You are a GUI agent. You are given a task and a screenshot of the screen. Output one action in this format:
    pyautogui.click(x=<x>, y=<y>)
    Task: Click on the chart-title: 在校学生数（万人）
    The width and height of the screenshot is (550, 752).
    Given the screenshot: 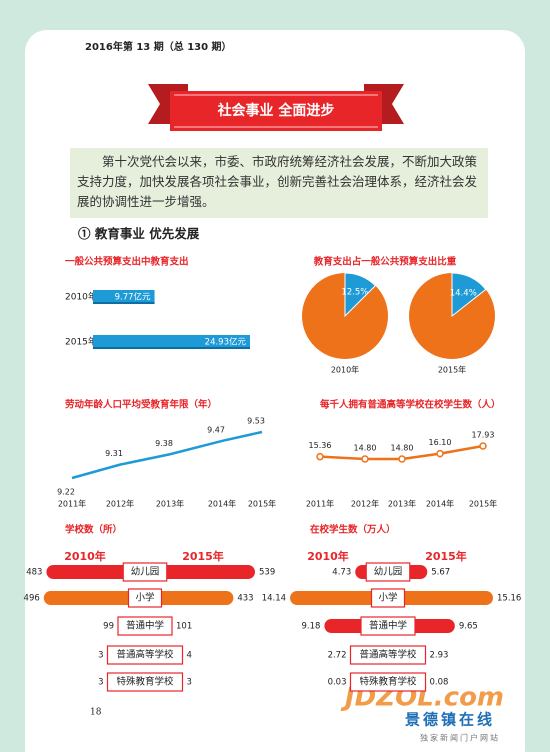 What is the action you would take?
    pyautogui.click(x=353, y=530)
    